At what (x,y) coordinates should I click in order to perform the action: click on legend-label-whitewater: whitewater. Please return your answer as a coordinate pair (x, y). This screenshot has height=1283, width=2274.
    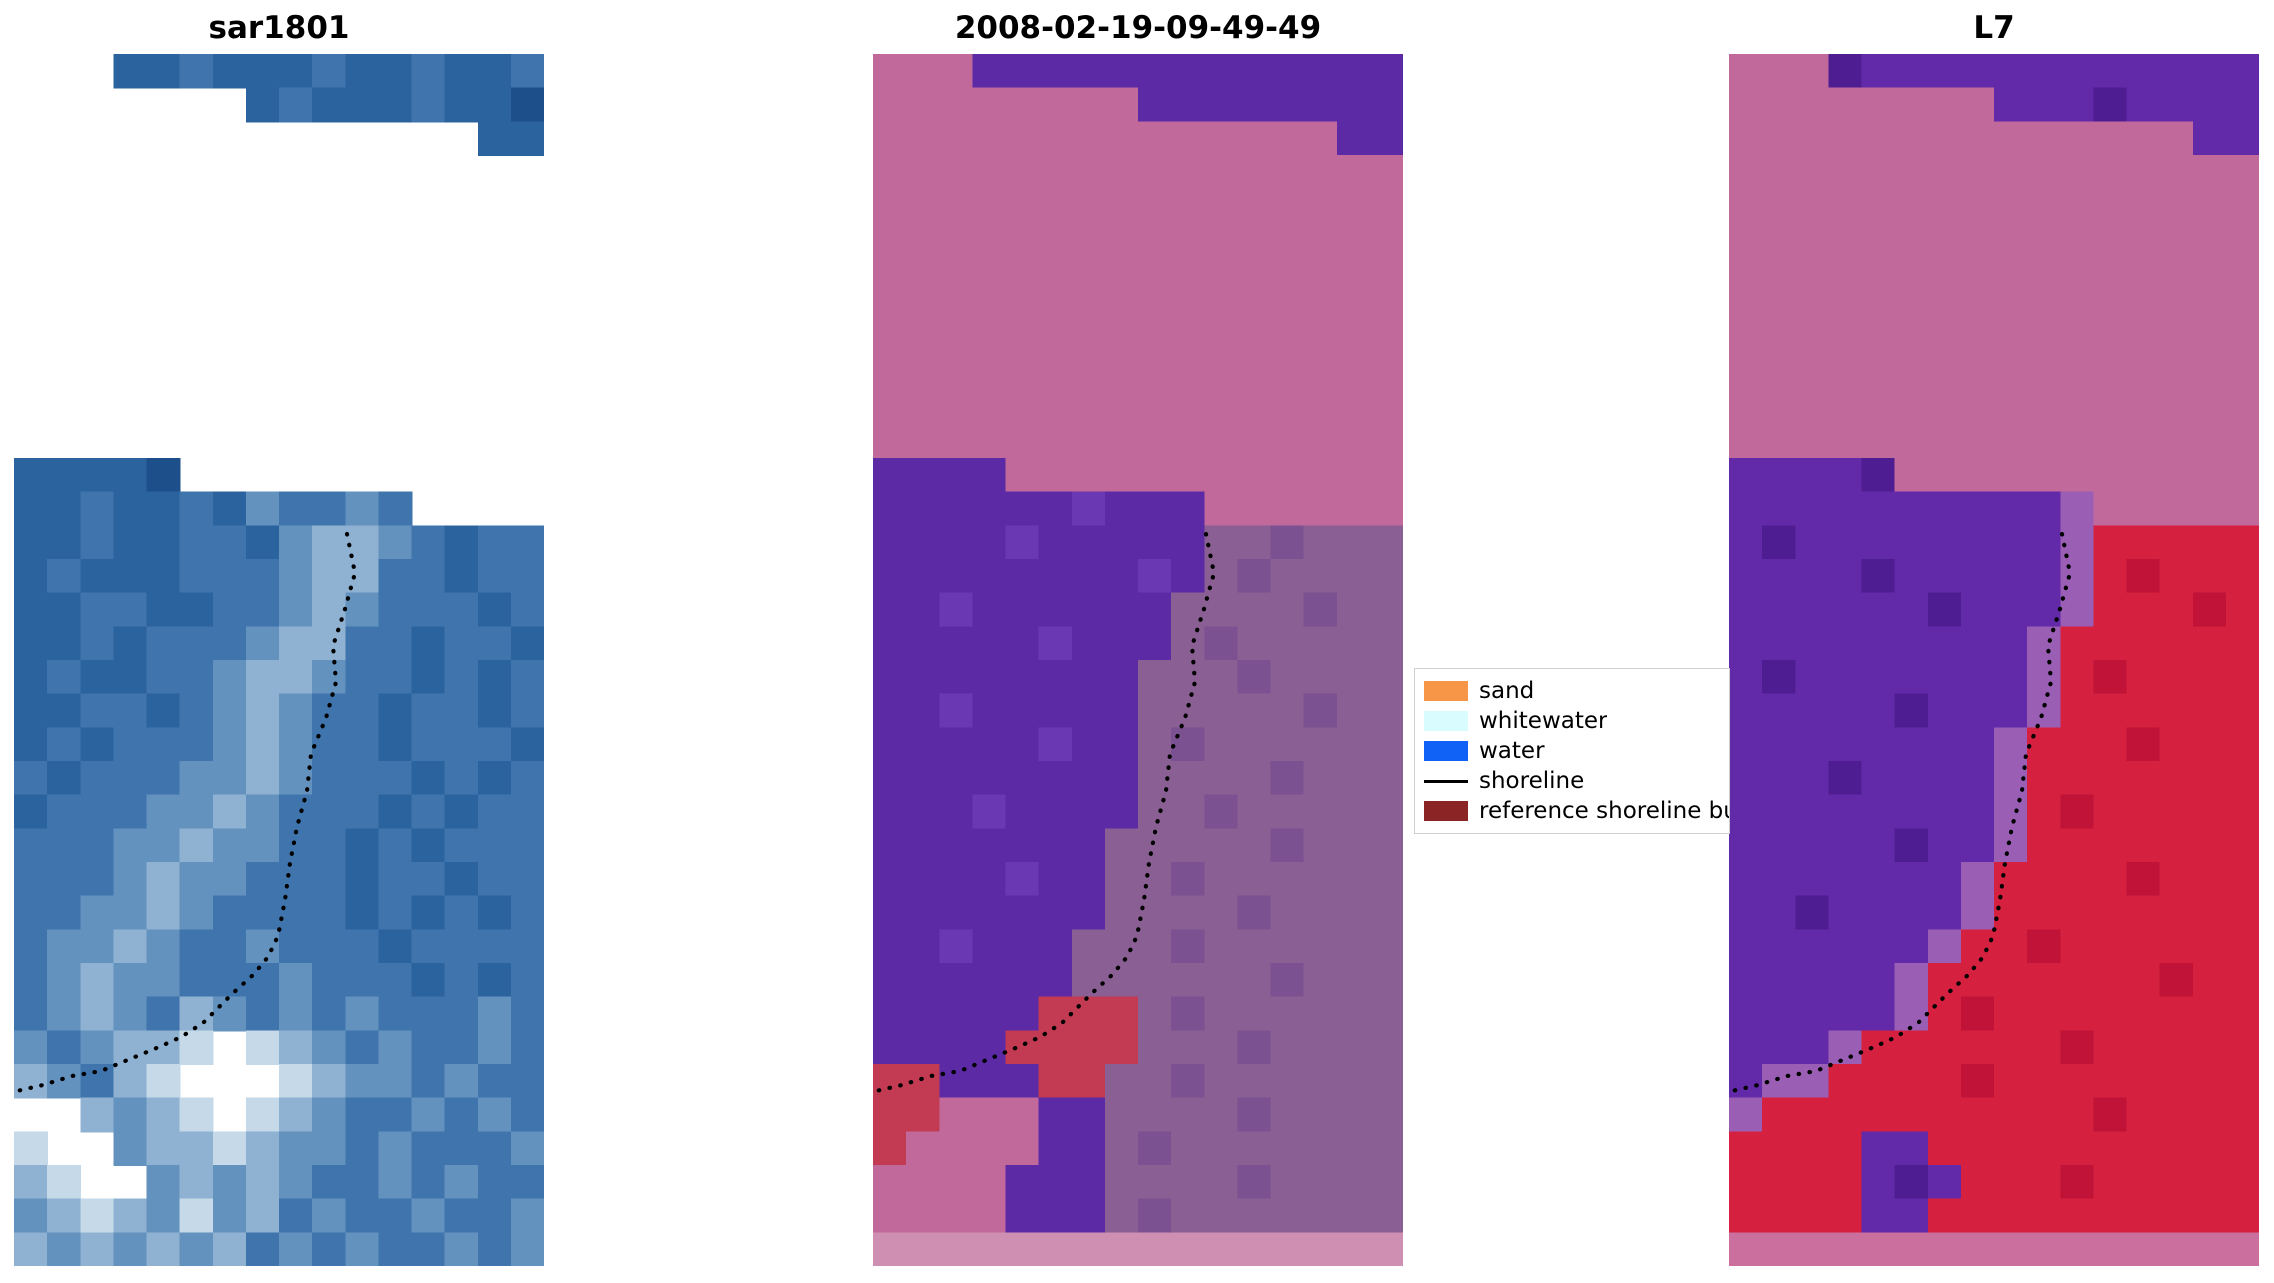
    Looking at the image, I should click on (1543, 721).